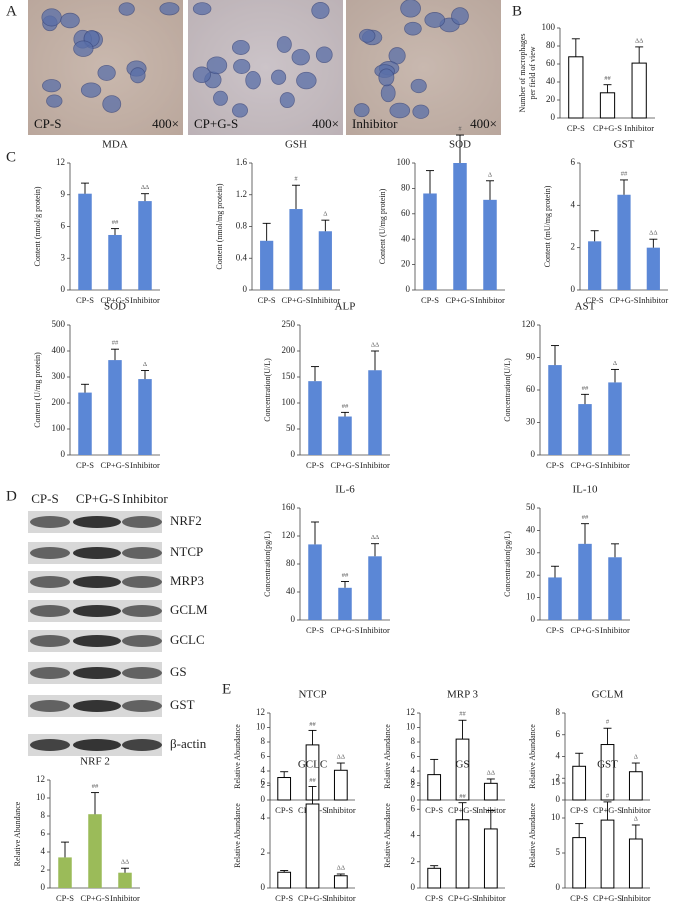  Describe the element at coordinates (267, 564) in the screenshot. I see `y-axis-label: Concentration(pg/L)` at that location.